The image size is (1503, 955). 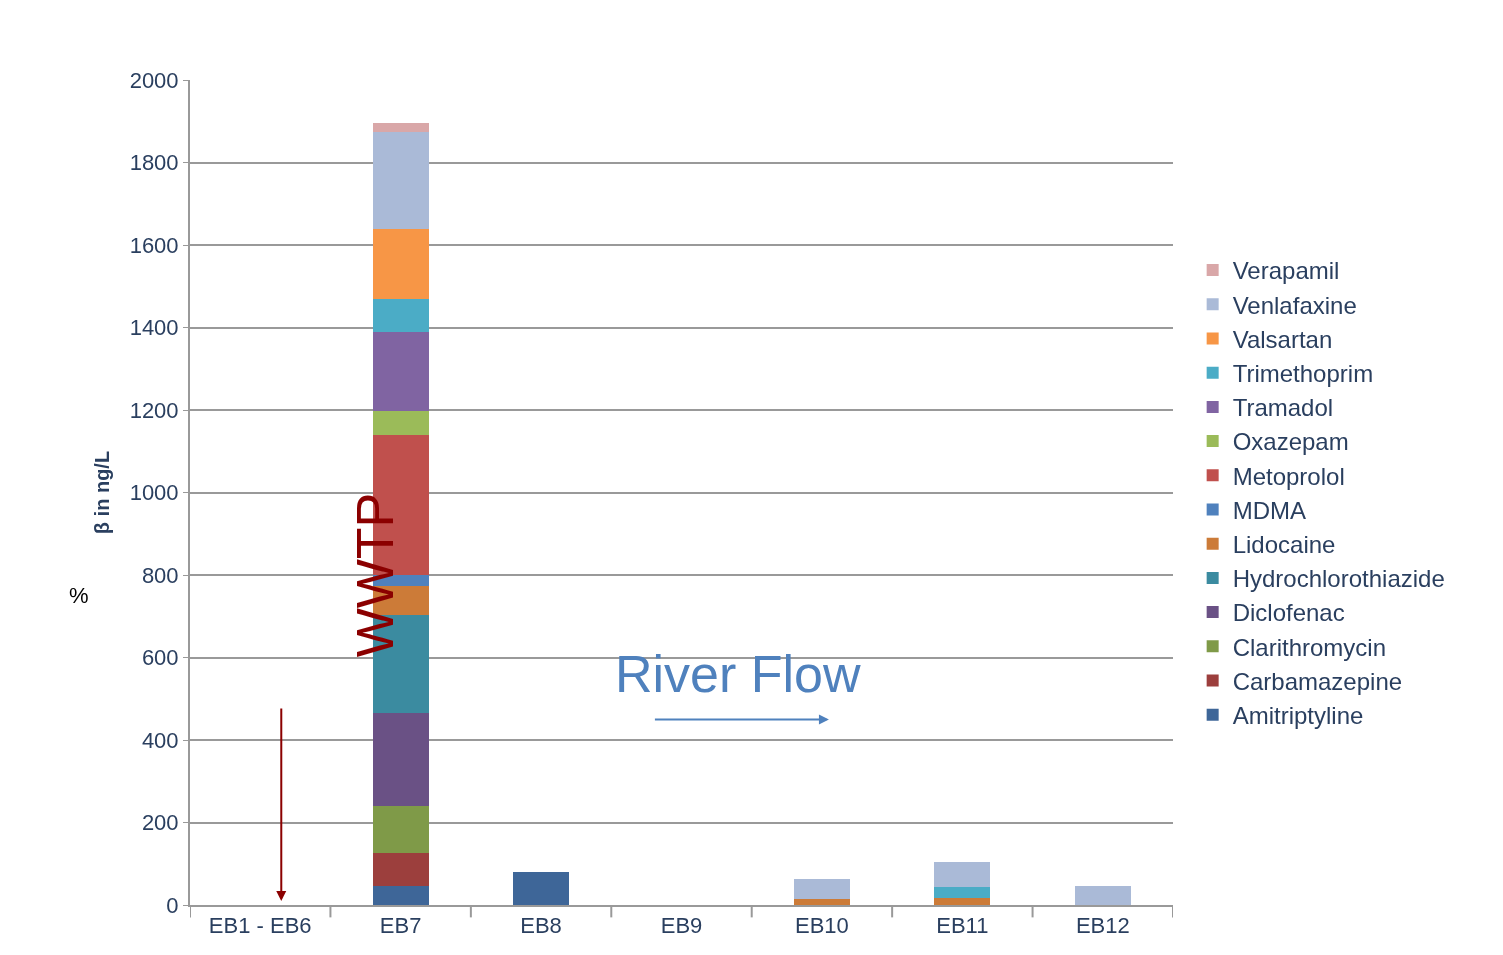 What do you see at coordinates (962, 926) in the screenshot?
I see `x-tick-label: EB11` at bounding box center [962, 926].